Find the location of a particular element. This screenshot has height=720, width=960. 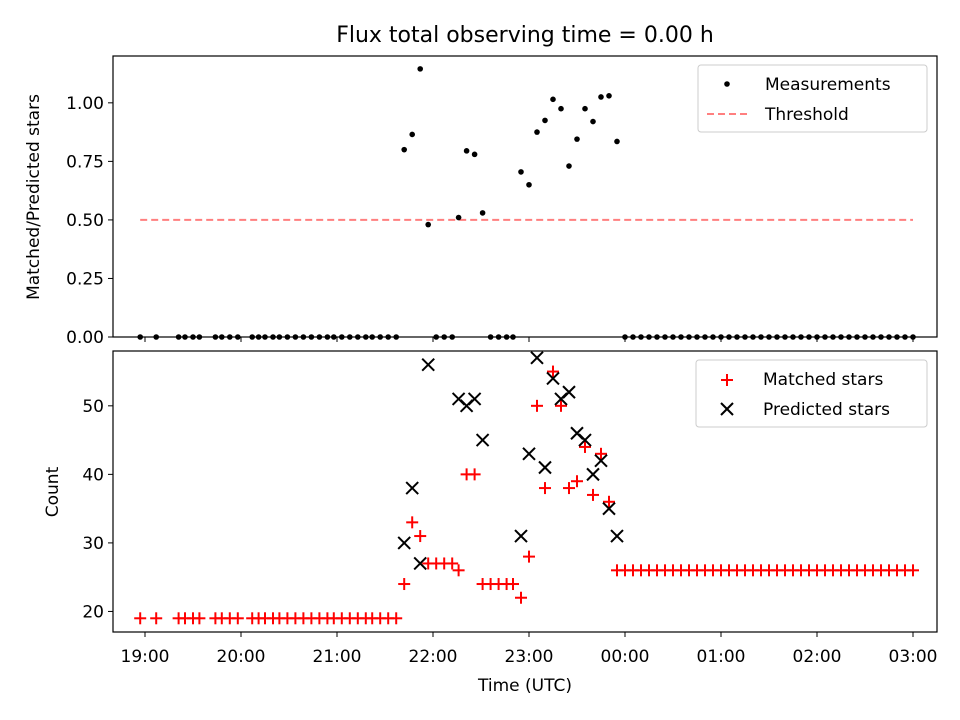

legend-measurements-marker is located at coordinates (727, 84).